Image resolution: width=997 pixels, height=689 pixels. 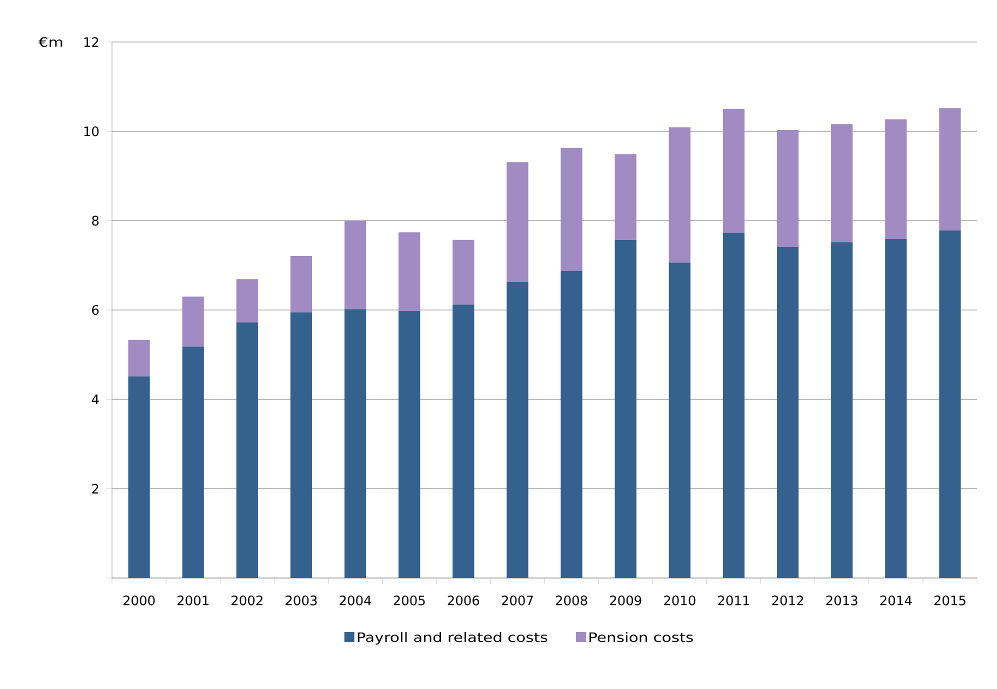 I want to click on y-tick-label: 4, so click(x=95, y=399).